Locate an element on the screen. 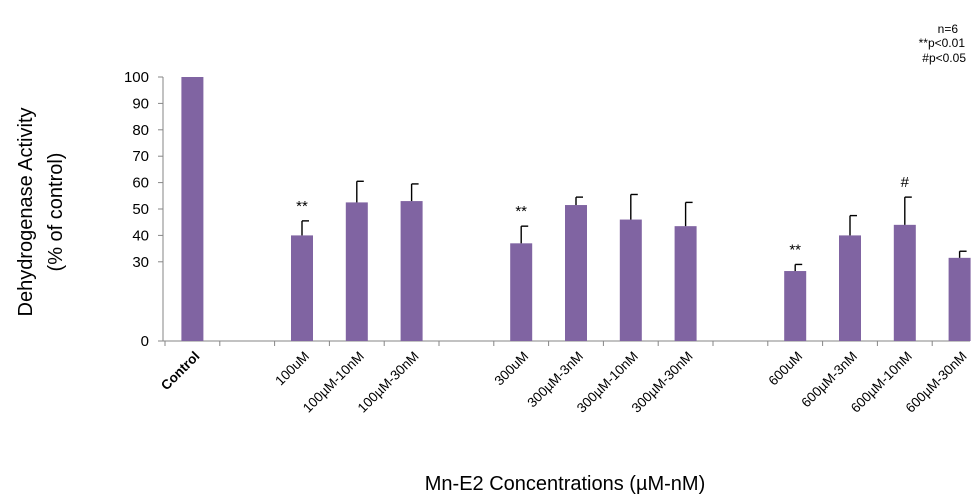  y-tick-label: 60 is located at coordinates (140, 183).